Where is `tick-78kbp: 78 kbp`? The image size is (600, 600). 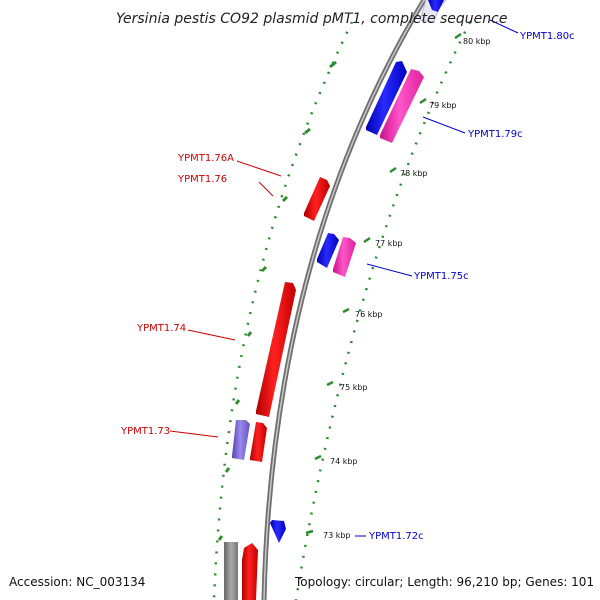
tick-78kbp: 78 kbp is located at coordinates (408, 172).